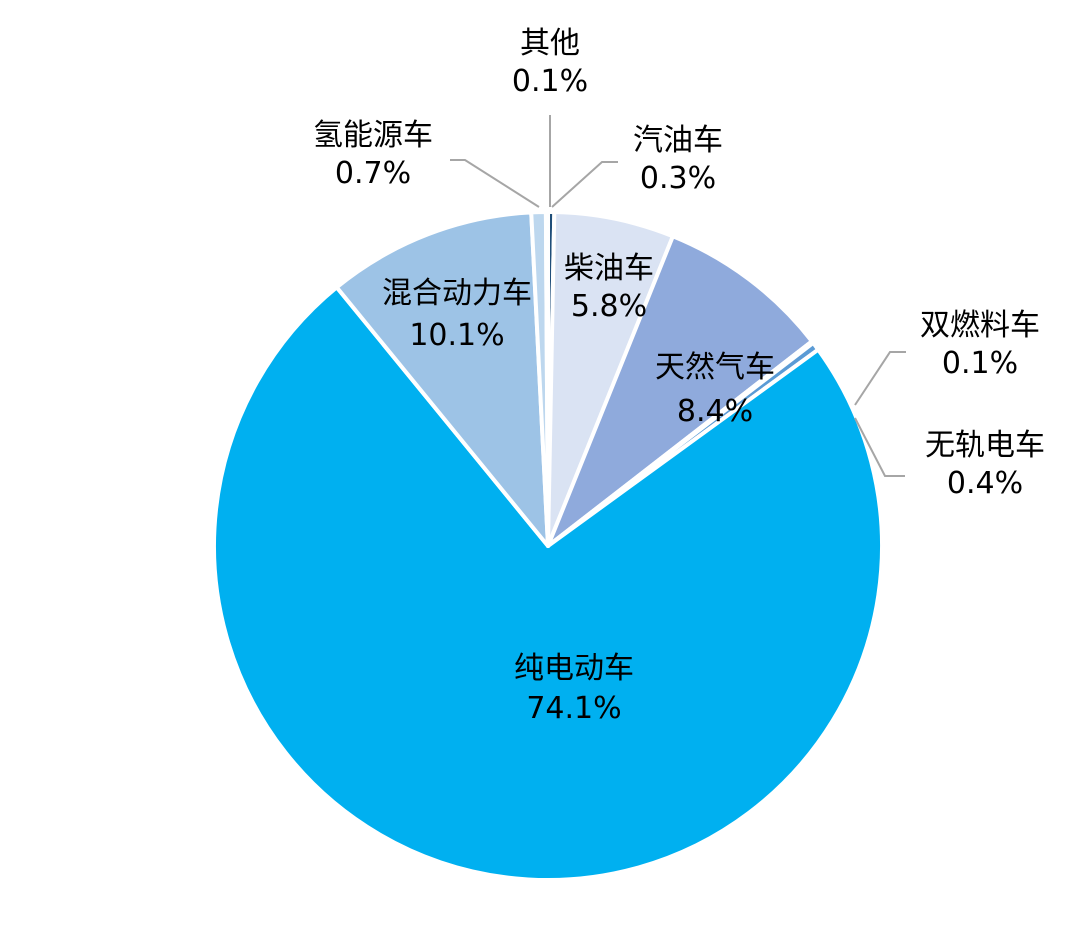  I want to click on slice-percent-label: 0.7%, so click(373, 173).